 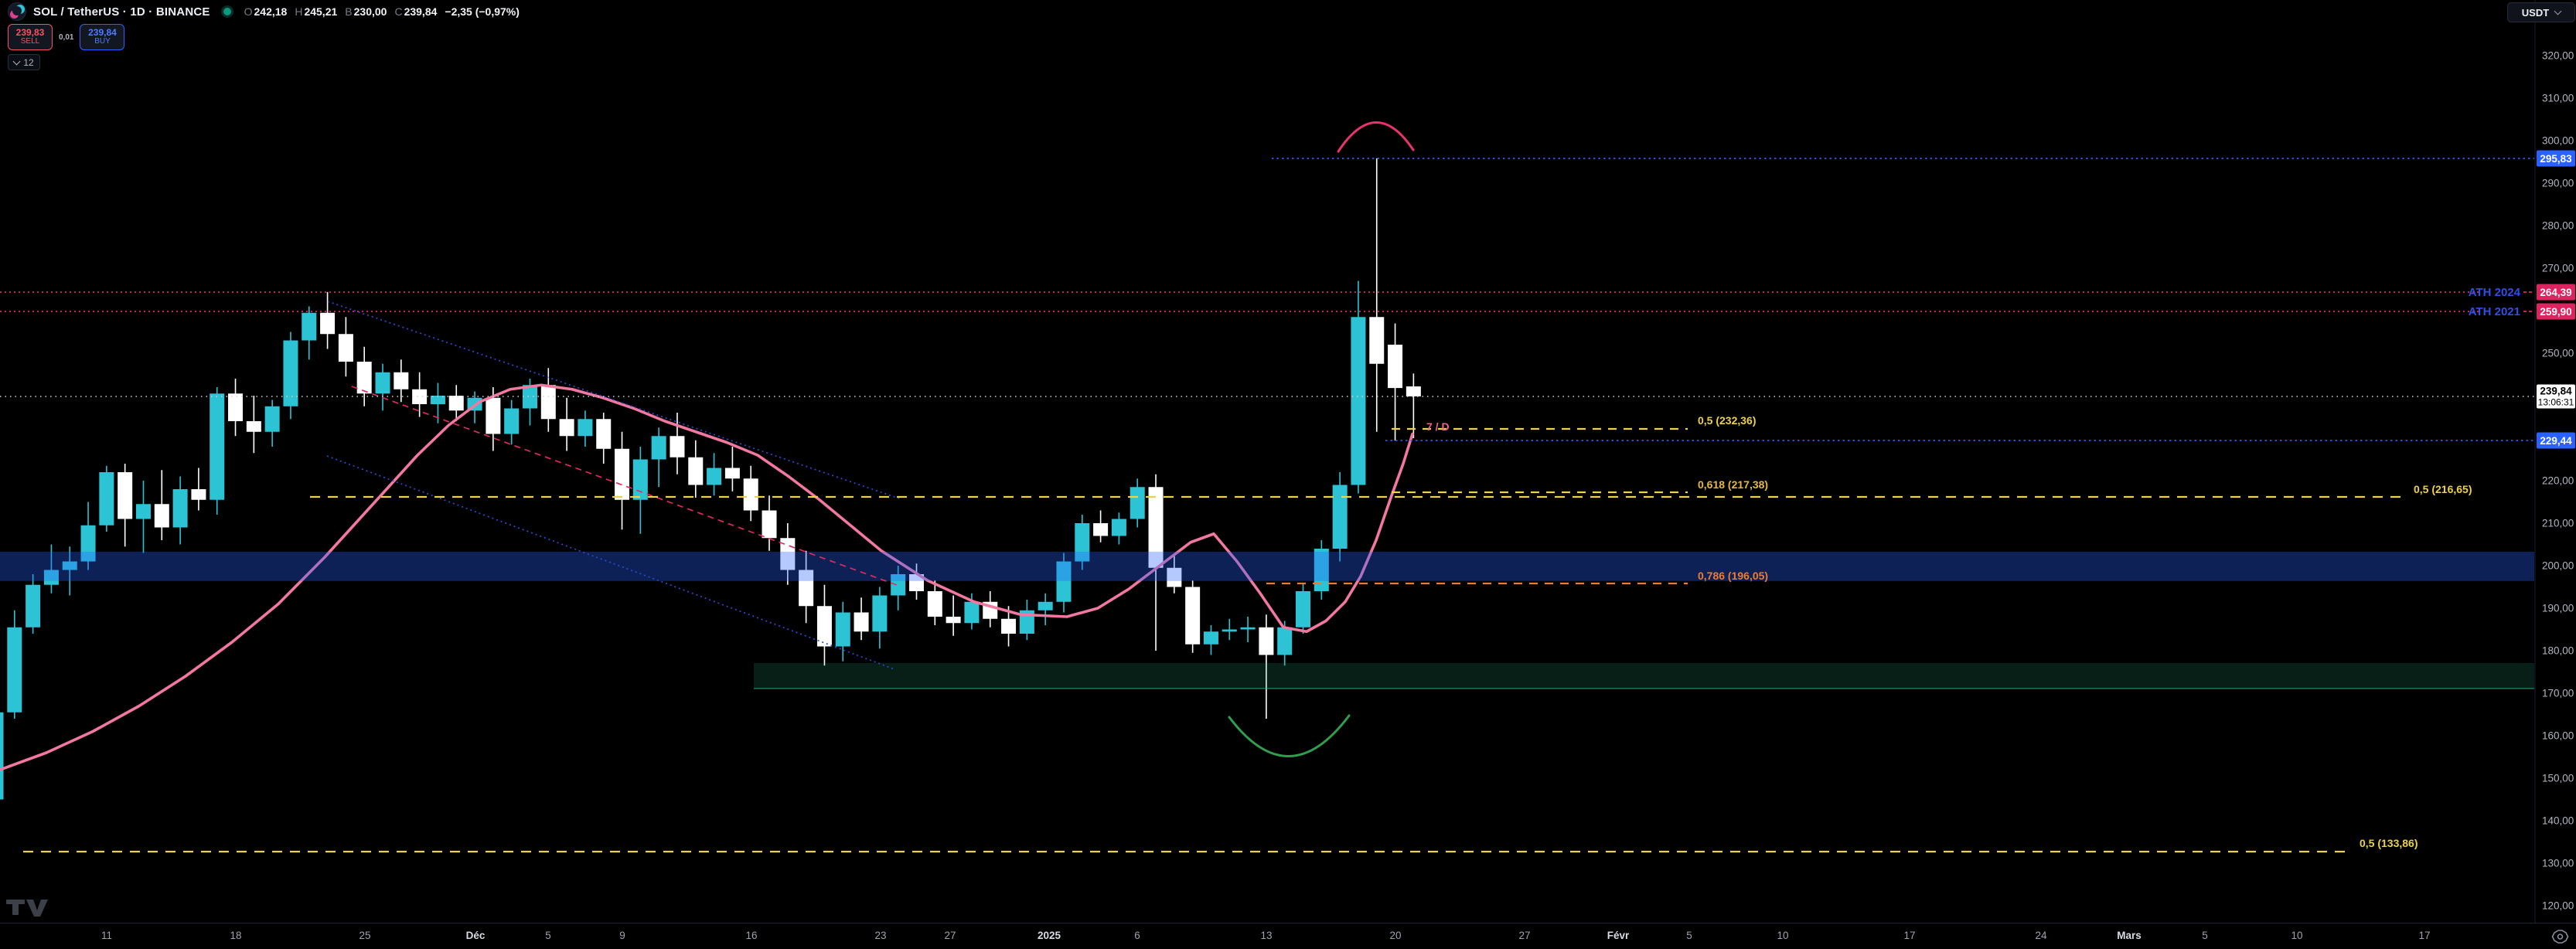 I want to click on currency-value: USDT, so click(x=2535, y=12).